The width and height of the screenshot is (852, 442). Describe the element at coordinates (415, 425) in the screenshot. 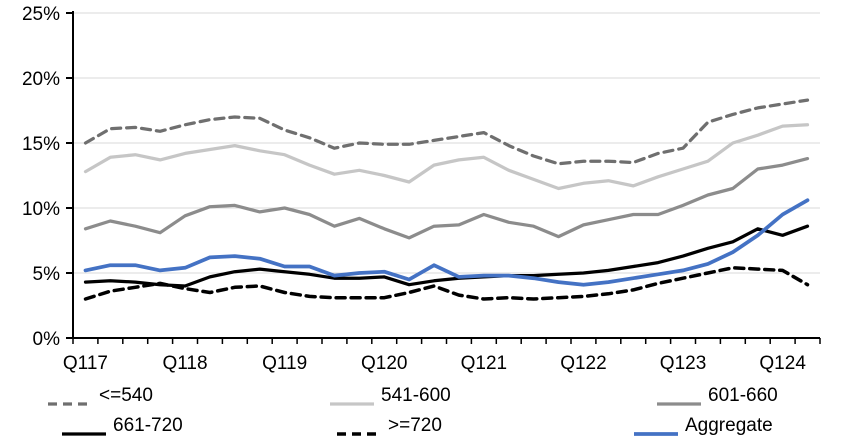

I see `legend-label: >=720` at that location.